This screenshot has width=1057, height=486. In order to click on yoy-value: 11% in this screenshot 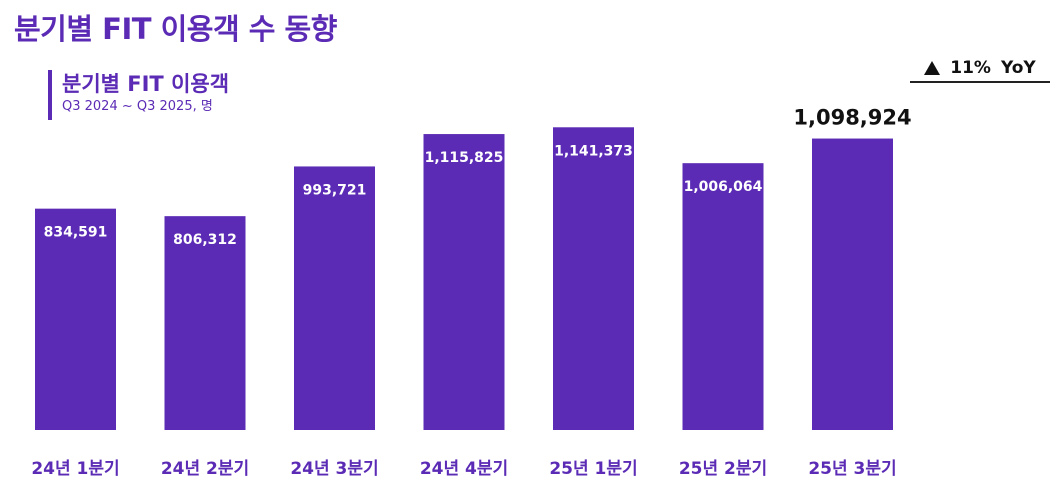, I will do `click(970, 68)`.